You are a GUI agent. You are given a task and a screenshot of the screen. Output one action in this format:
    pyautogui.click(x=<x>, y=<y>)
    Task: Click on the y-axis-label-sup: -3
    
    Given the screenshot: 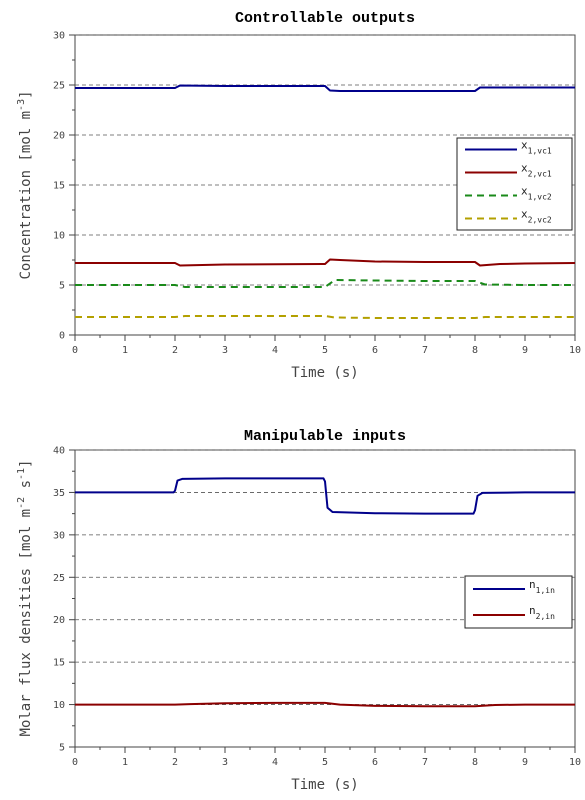 What is the action you would take?
    pyautogui.click(x=21, y=105)
    